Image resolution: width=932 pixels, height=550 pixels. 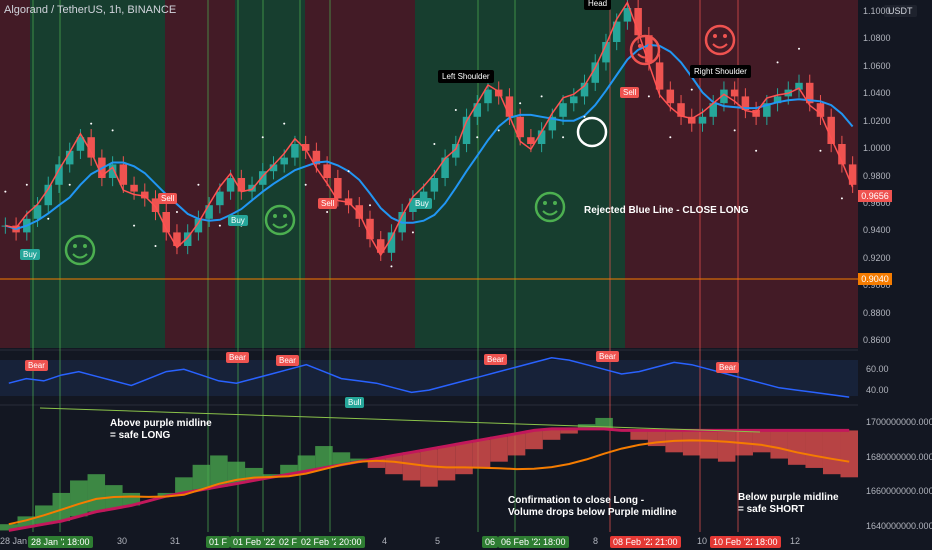 I want to click on price-axis-tick-label: 1.0000, so click(x=877, y=148).